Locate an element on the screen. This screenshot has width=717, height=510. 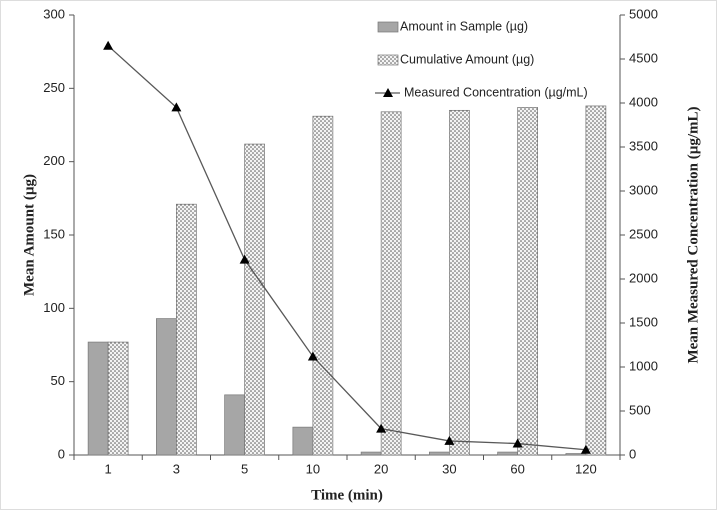
y-axis-title: Mean Amount (µg) is located at coordinates (29, 235).